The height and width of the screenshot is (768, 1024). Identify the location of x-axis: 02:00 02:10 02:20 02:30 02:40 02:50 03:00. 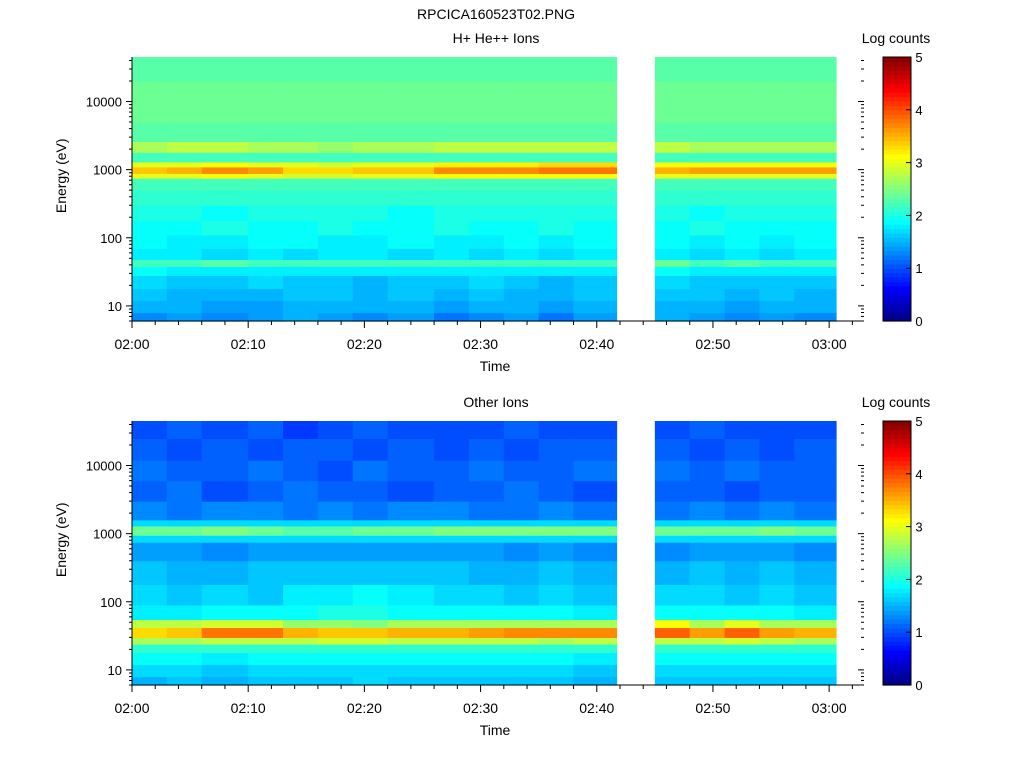
(483, 700).